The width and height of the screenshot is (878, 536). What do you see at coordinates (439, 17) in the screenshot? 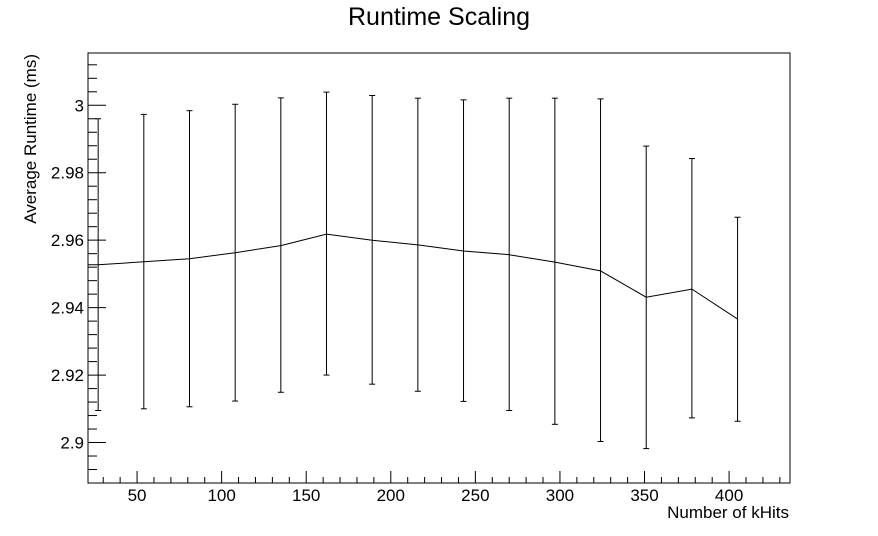
I see `chart-title: Runtime Scaling` at bounding box center [439, 17].